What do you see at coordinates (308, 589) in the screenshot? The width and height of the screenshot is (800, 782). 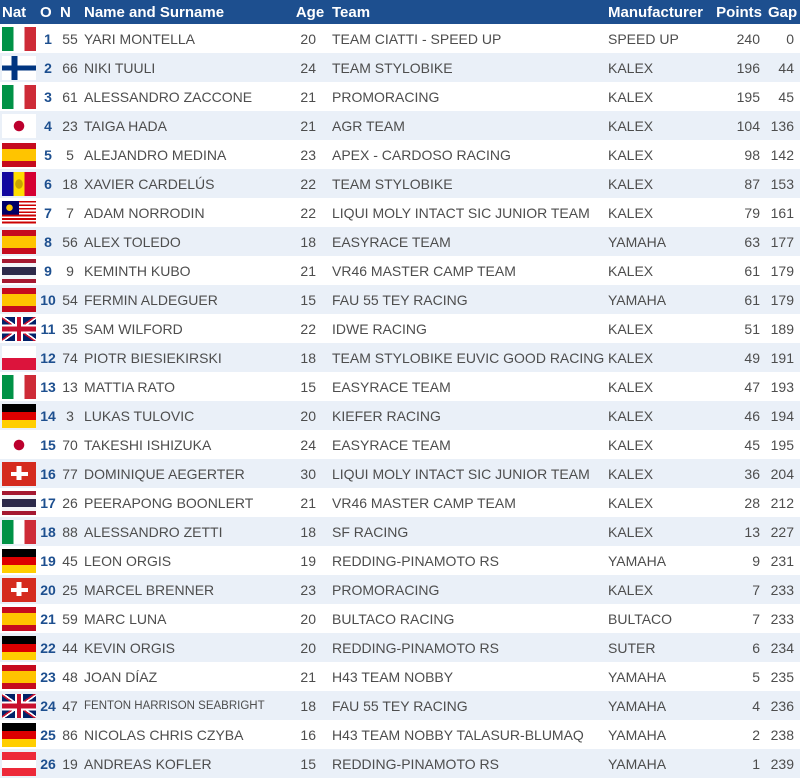 I see `age-cell: 23` at bounding box center [308, 589].